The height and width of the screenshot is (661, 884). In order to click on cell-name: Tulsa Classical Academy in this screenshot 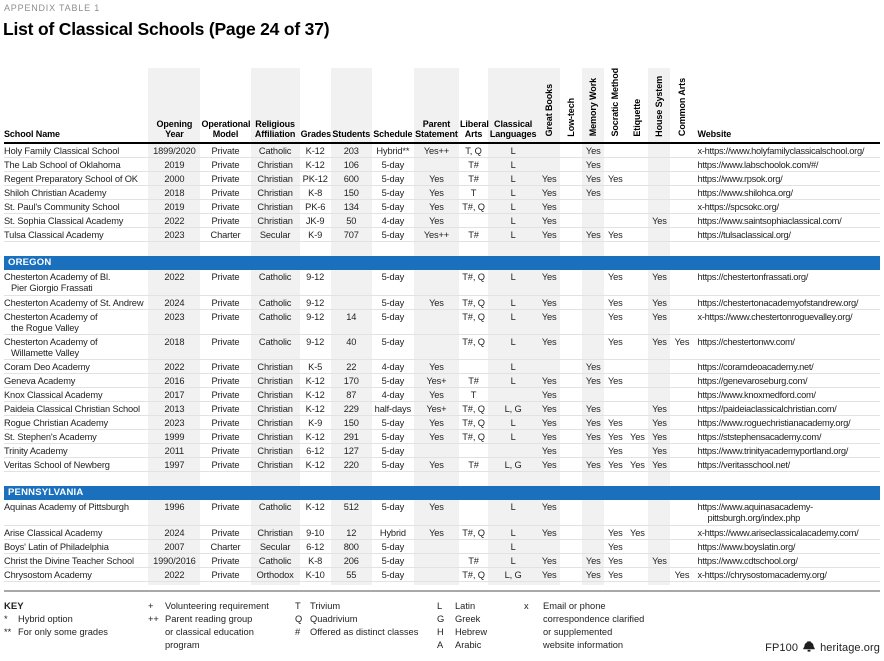, I will do `click(76, 234)`.